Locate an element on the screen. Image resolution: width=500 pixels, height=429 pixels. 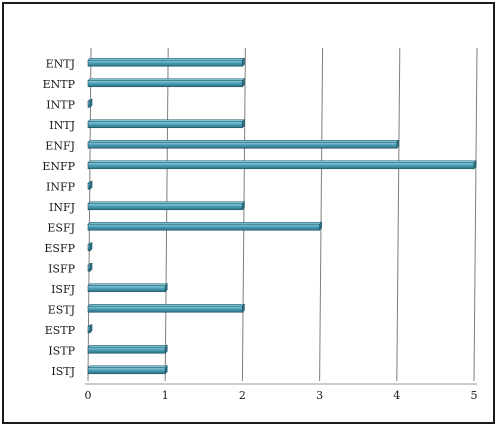
bar-estp is located at coordinates (90, 329).